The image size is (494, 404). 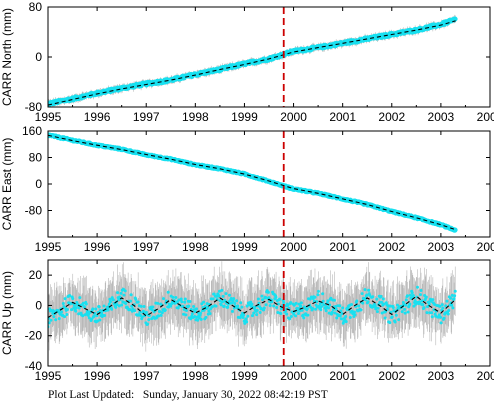 What do you see at coordinates (34, 366) in the screenshot?
I see `y-tick-label: -40` at bounding box center [34, 366].